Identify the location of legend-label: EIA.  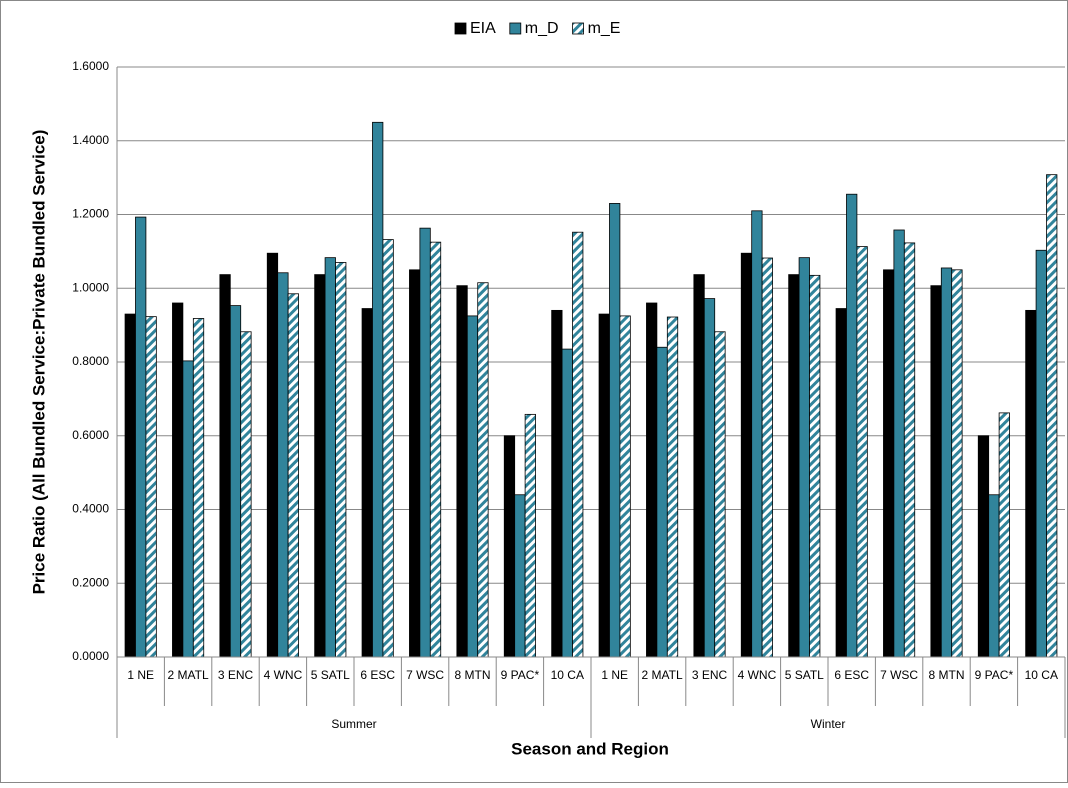
(483, 28).